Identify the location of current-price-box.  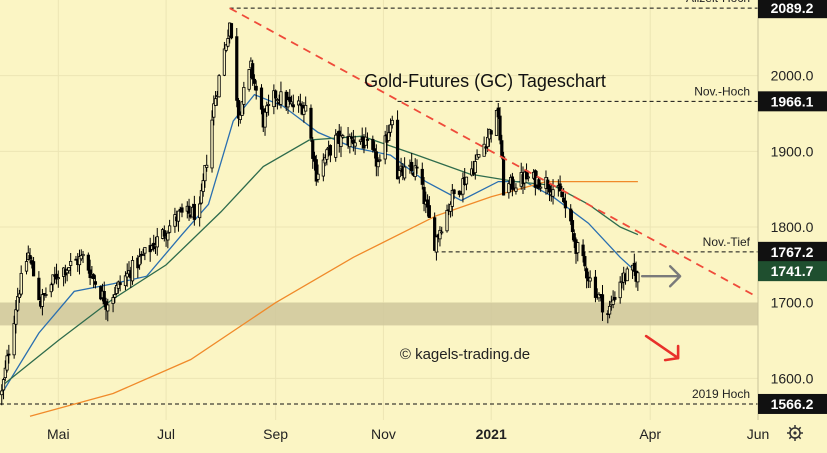
(792, 271).